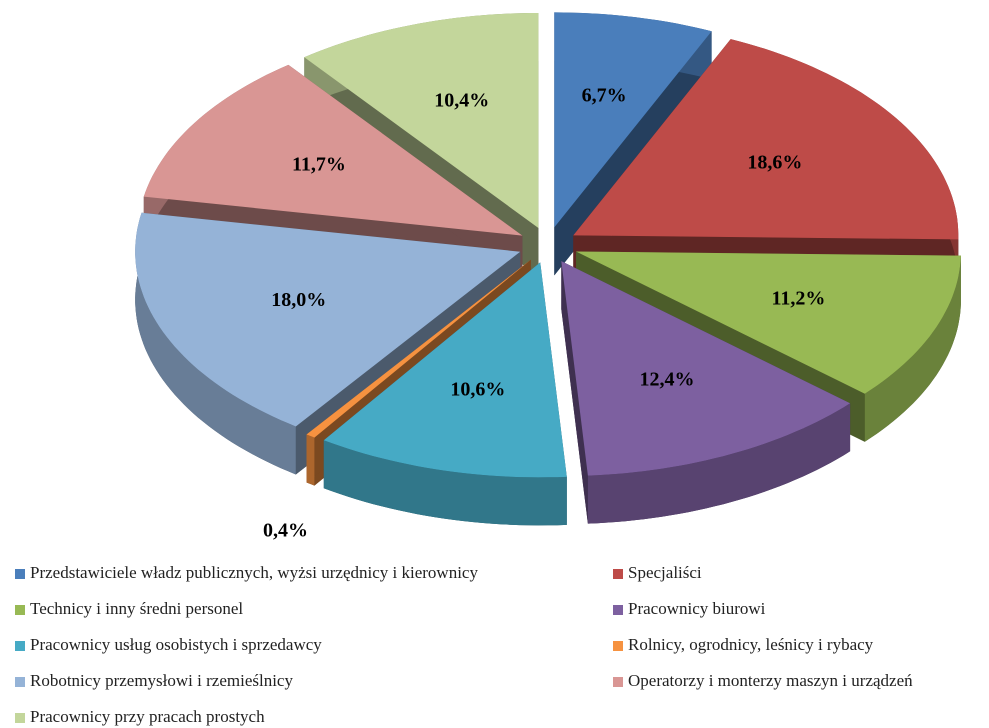 The height and width of the screenshot is (728, 989). I want to click on data-label: 18,0%, so click(298, 300).